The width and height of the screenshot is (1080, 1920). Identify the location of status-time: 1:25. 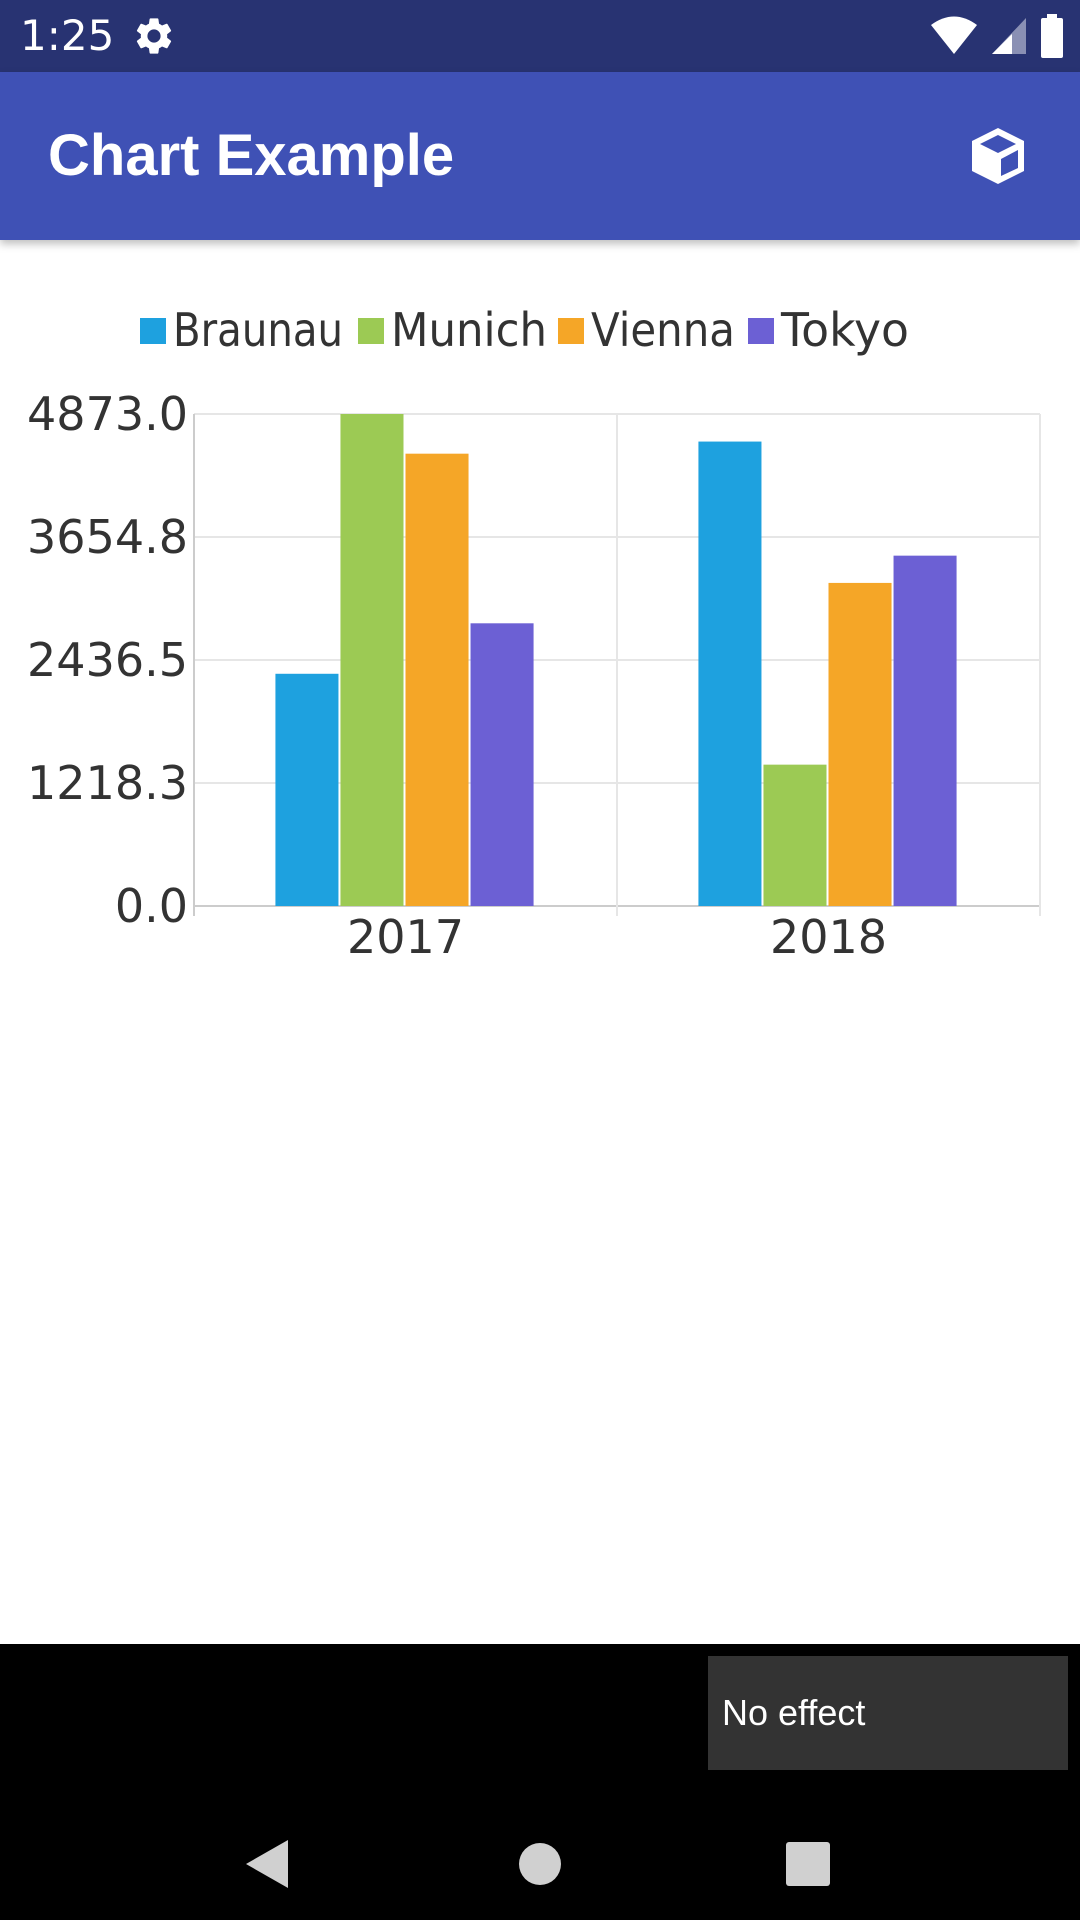
(67, 35).